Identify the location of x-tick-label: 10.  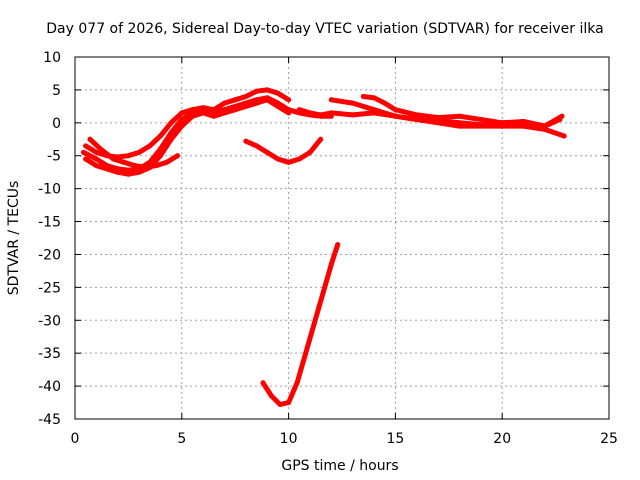
(289, 439).